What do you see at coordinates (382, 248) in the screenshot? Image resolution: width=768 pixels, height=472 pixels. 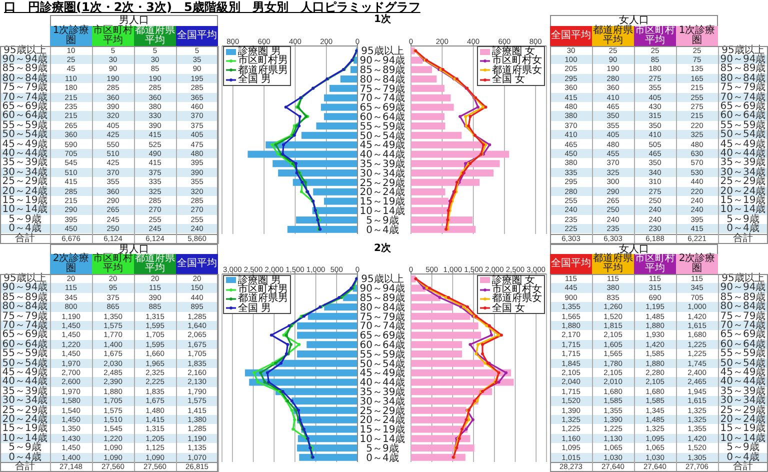 I see `text: 2次` at bounding box center [382, 248].